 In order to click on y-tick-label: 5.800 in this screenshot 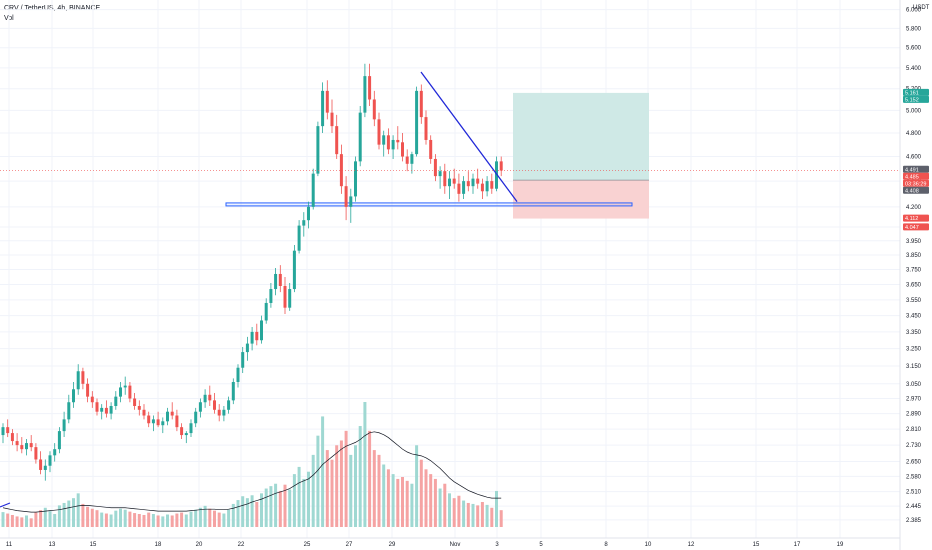, I will do `click(914, 29)`.